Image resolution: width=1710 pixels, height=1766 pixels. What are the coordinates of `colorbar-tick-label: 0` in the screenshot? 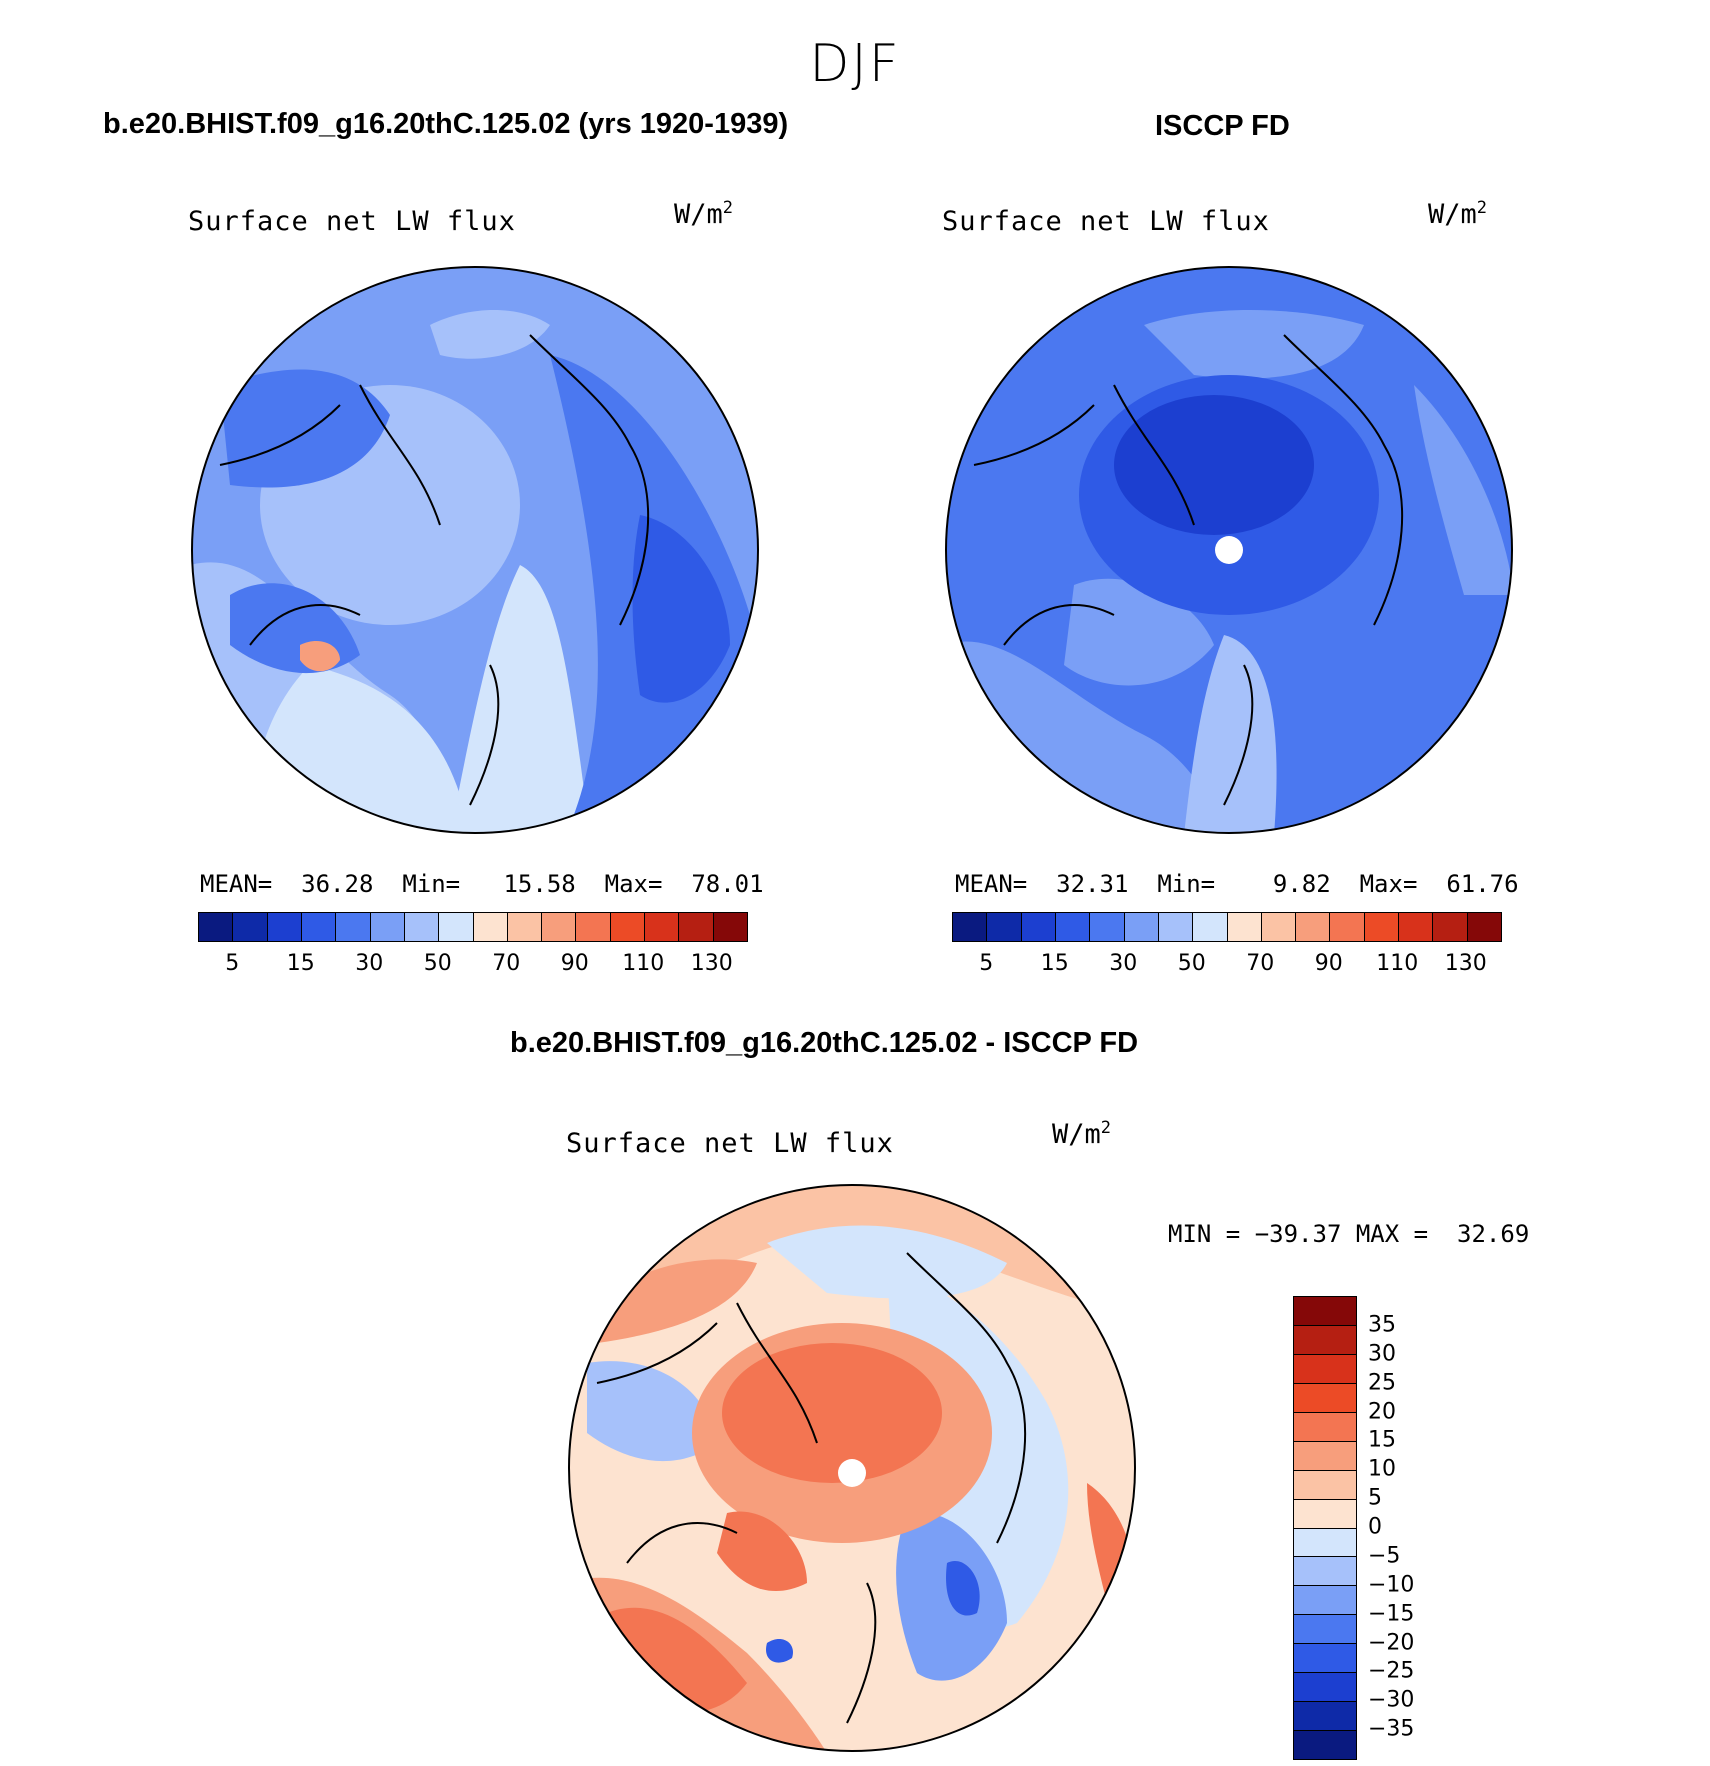 It's located at (1375, 1527).